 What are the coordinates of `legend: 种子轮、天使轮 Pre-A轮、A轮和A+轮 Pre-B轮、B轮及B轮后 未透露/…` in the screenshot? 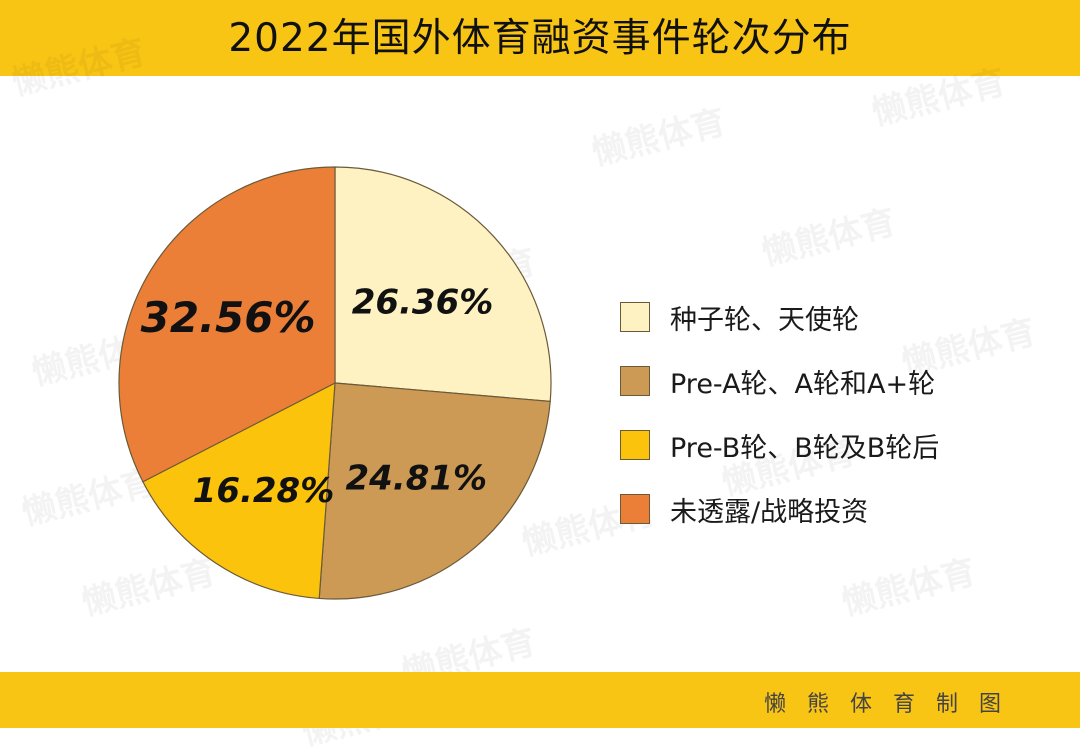 It's located at (779, 426).